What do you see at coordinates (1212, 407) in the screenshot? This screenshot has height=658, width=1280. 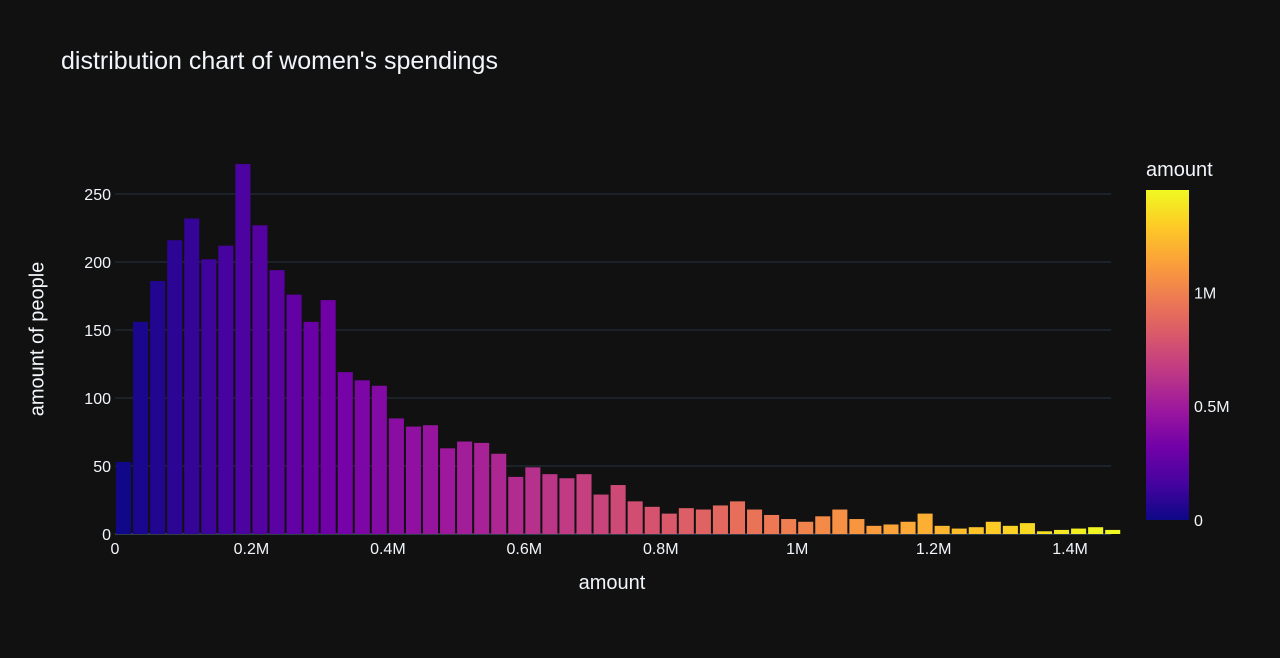 I see `colorbar-tick-label: 0.5M` at bounding box center [1212, 407].